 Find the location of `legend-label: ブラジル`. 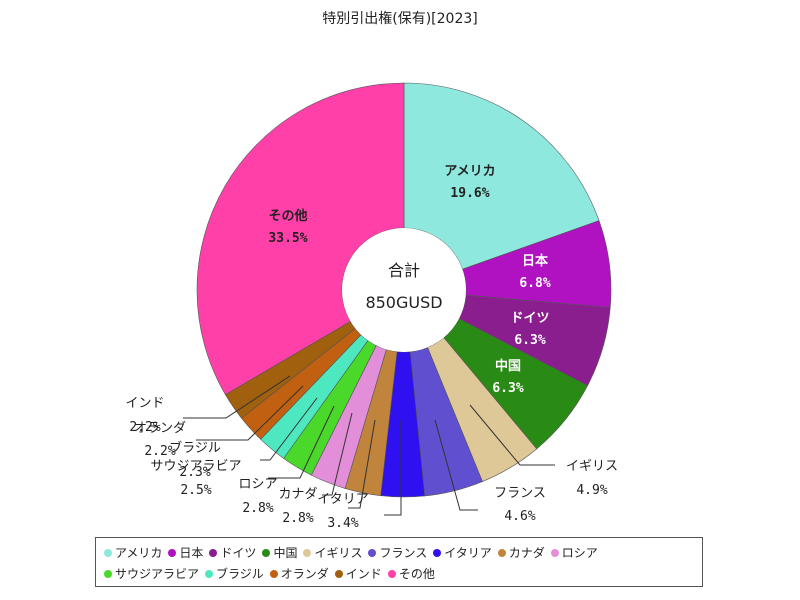

legend-label: ブラジル is located at coordinates (240, 574).